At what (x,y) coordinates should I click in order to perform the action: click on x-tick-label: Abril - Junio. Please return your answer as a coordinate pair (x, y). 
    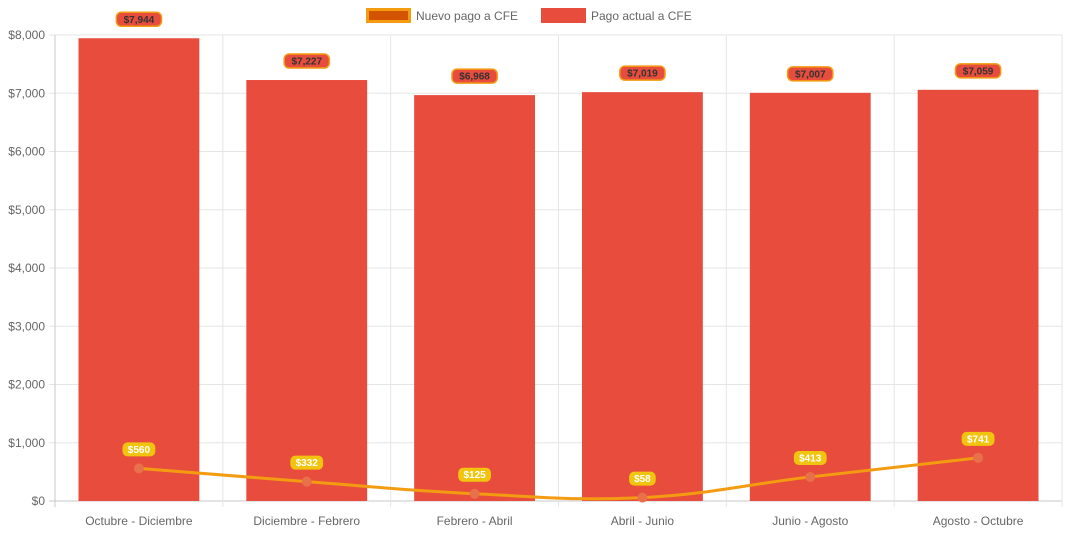
    Looking at the image, I should click on (643, 521).